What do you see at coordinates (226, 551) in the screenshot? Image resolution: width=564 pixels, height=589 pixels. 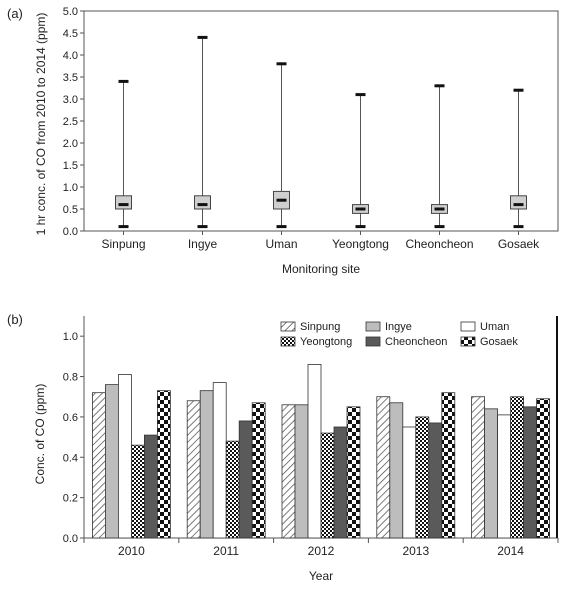 I see `panel-b-x-tick-label: 2011` at bounding box center [226, 551].